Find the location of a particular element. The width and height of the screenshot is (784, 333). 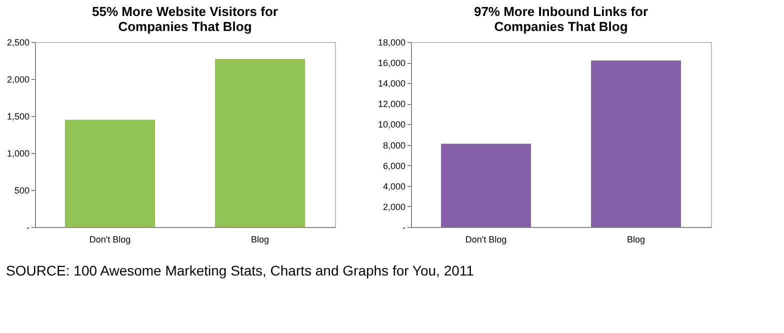

y-tick-label: 10,000 is located at coordinates (392, 125).